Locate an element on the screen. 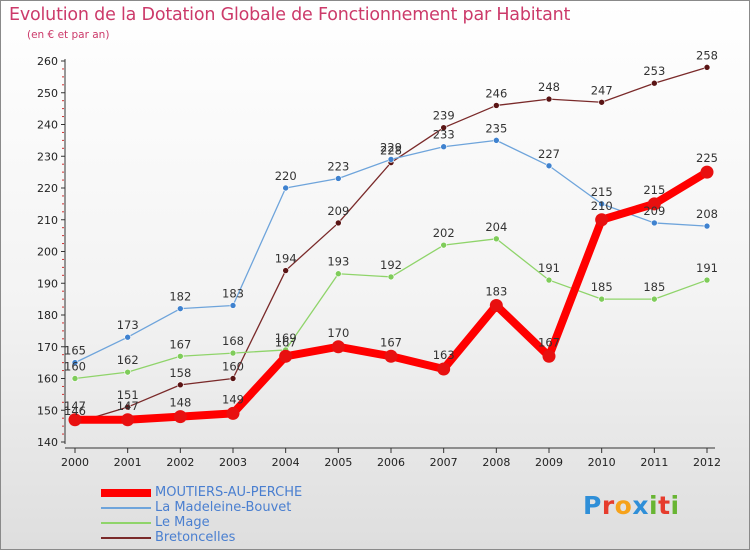  y-tick-label: 190 is located at coordinates (47, 283).